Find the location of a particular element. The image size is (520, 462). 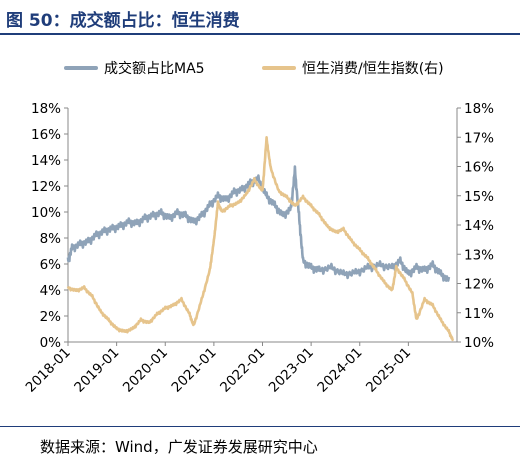

x-axis-tick-label: 2022-01 is located at coordinates (242, 370).